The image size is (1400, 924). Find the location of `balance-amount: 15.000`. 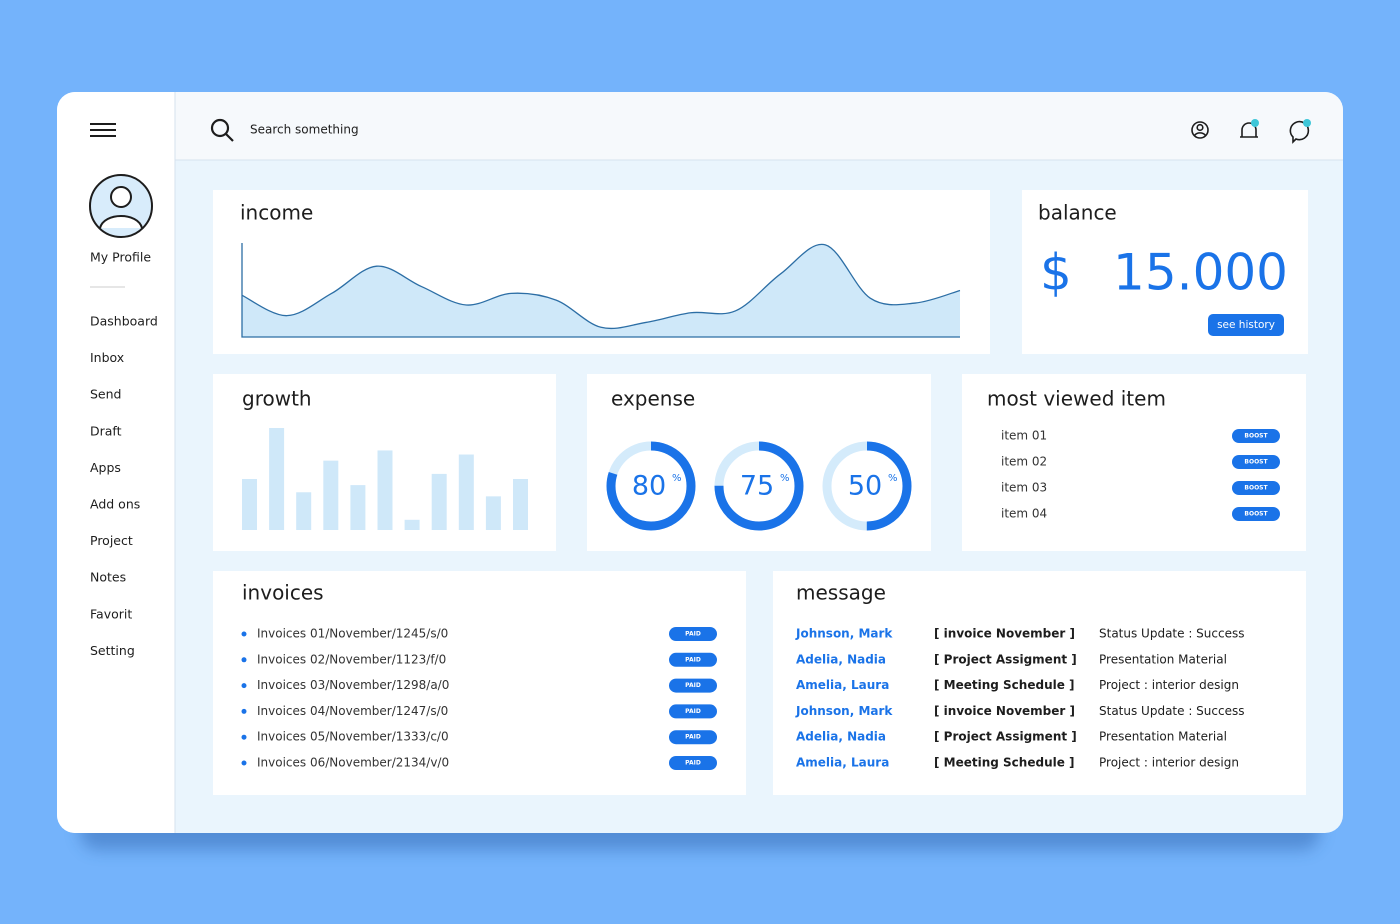

balance-amount: 15.000 is located at coordinates (1200, 273).